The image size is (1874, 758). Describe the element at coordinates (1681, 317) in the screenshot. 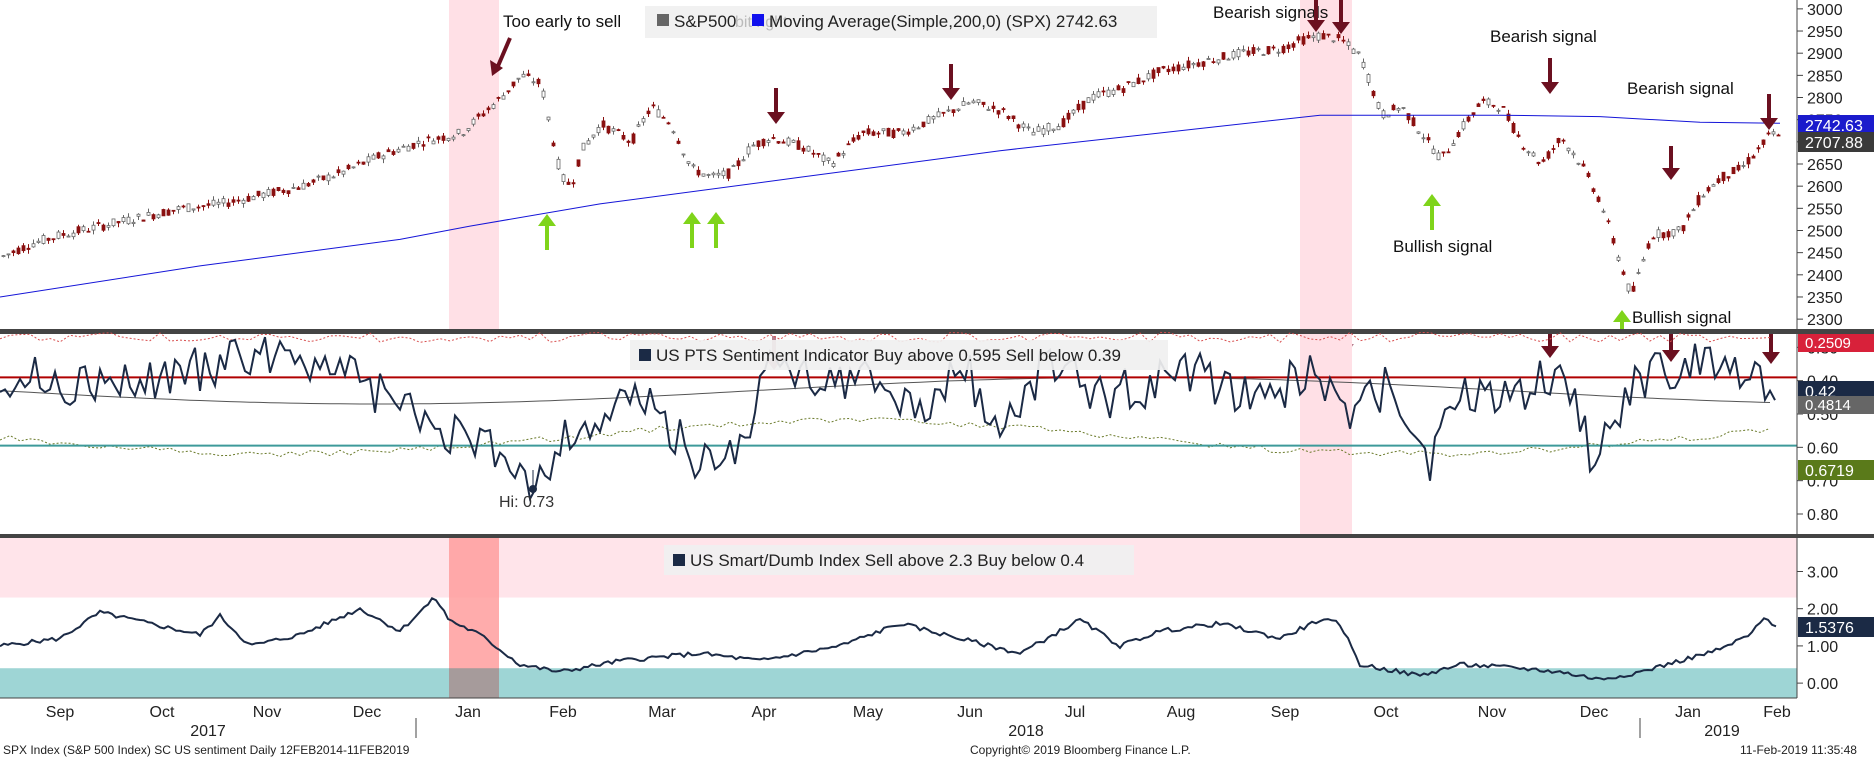

I see `annotation-bullish-signal-dec: Bullish signal` at that location.